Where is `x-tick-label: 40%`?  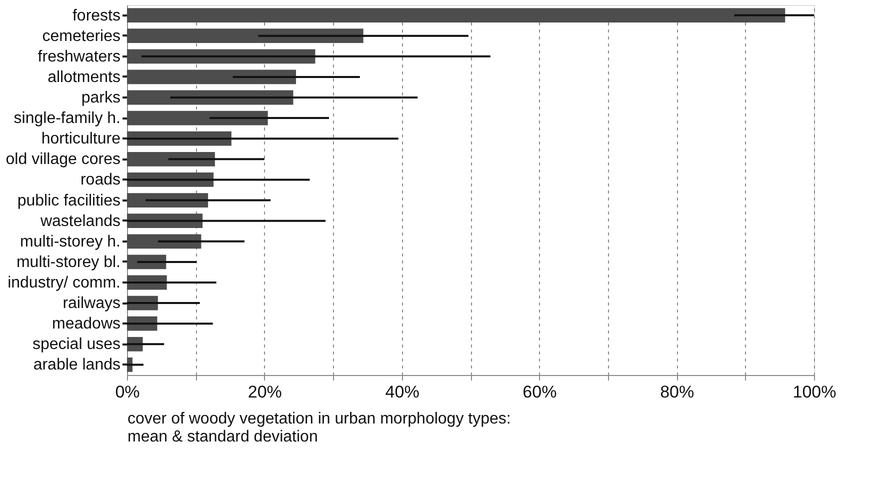 x-tick-label: 40% is located at coordinates (402, 392).